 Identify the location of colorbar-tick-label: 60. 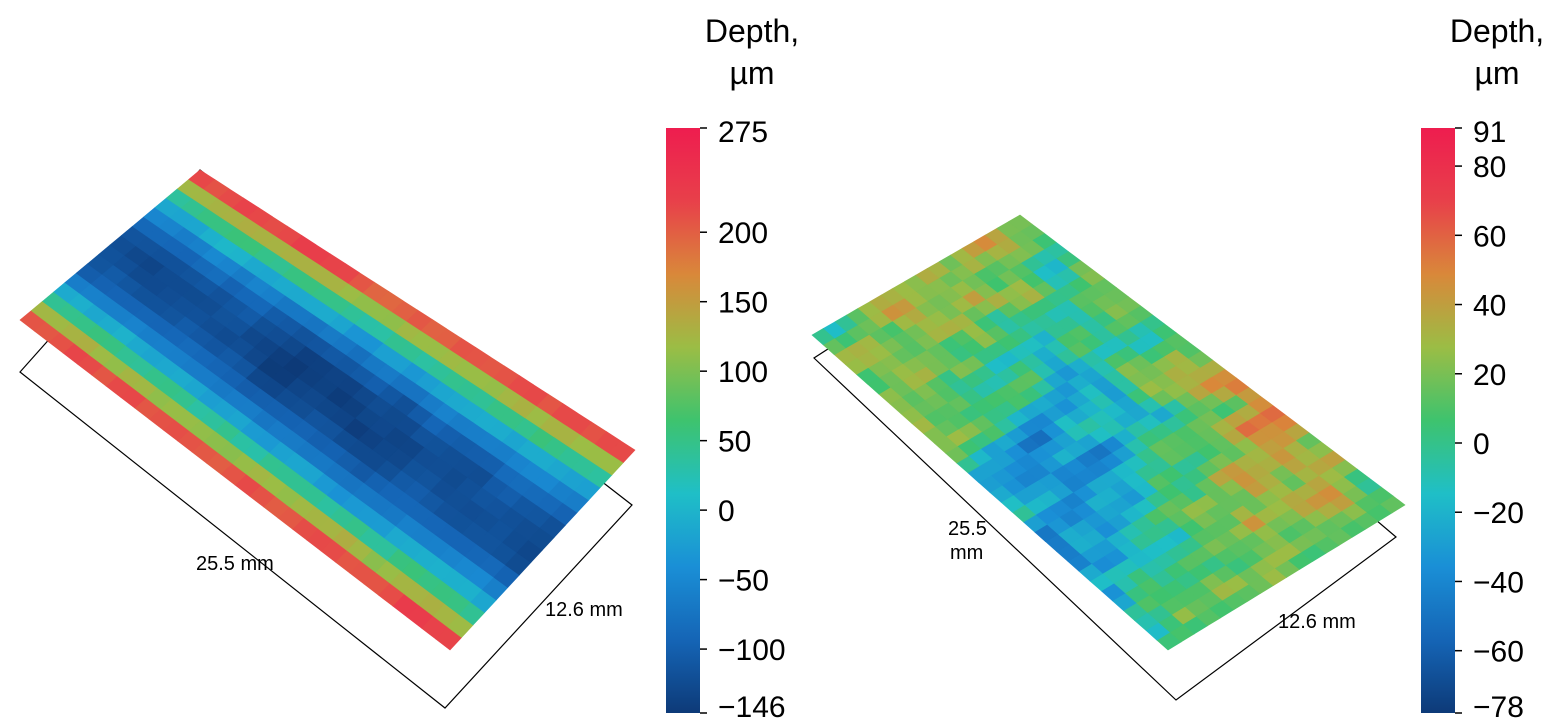
(1489, 236).